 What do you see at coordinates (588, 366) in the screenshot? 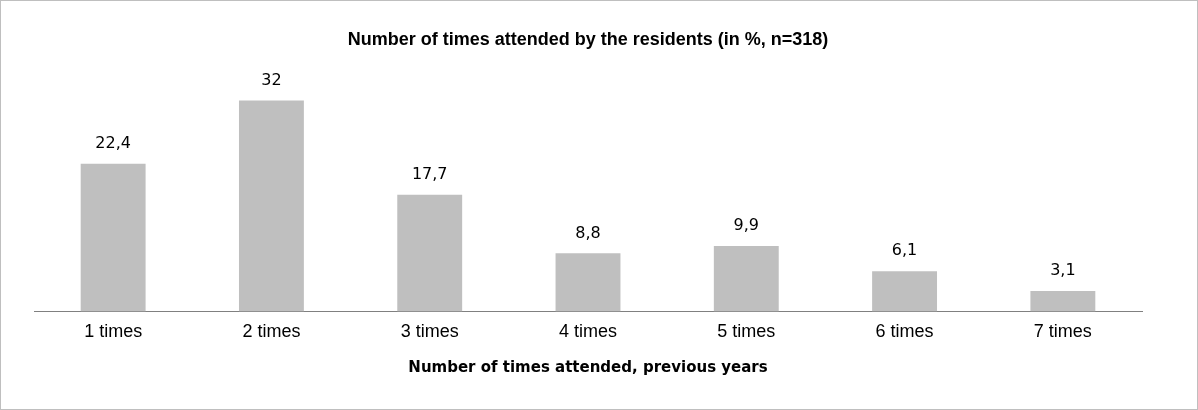
I see `x-axis-title: Number of times attended, previous years` at bounding box center [588, 366].